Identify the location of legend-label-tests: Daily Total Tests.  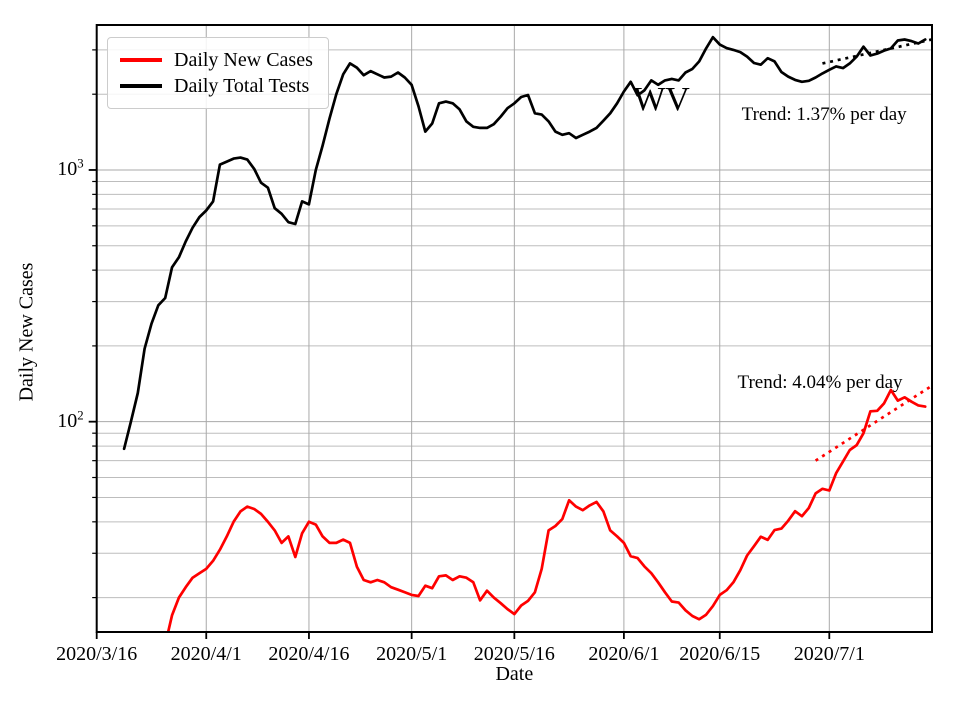
(242, 85).